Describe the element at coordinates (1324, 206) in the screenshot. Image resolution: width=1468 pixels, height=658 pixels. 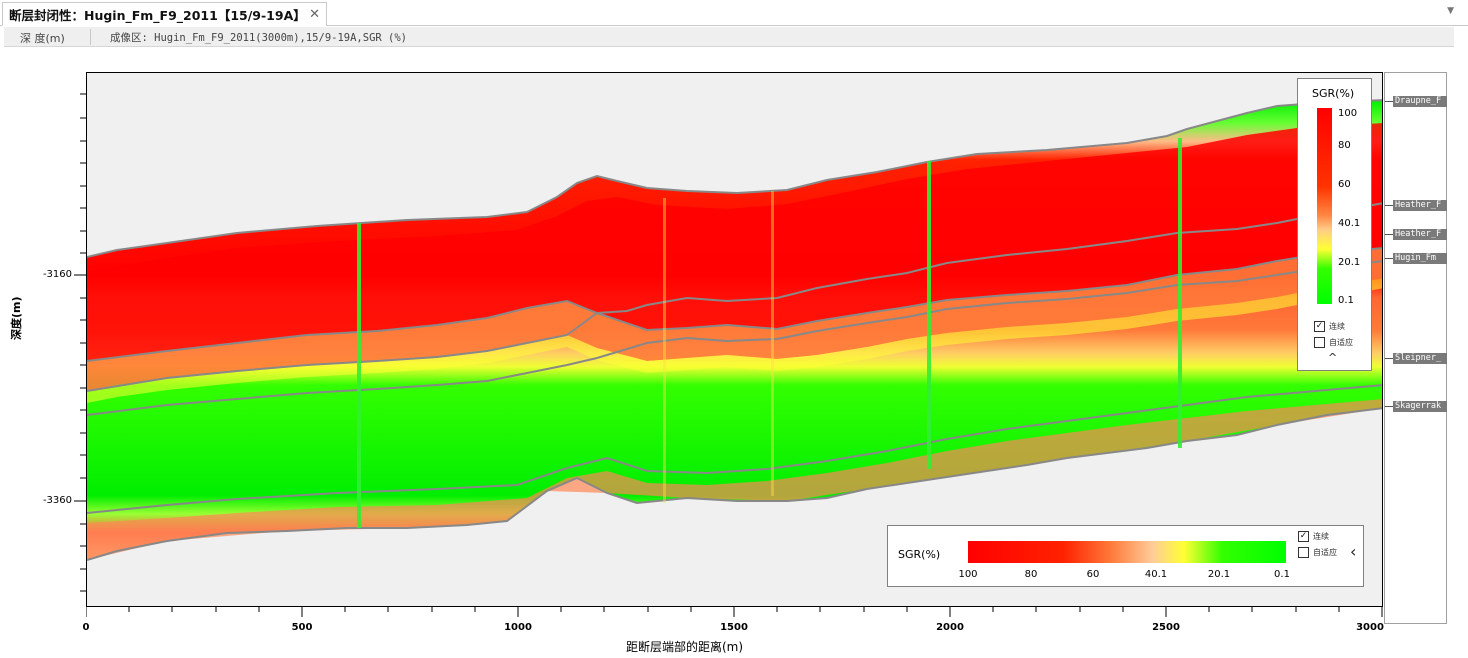
I see `colorbar-vertical` at that location.